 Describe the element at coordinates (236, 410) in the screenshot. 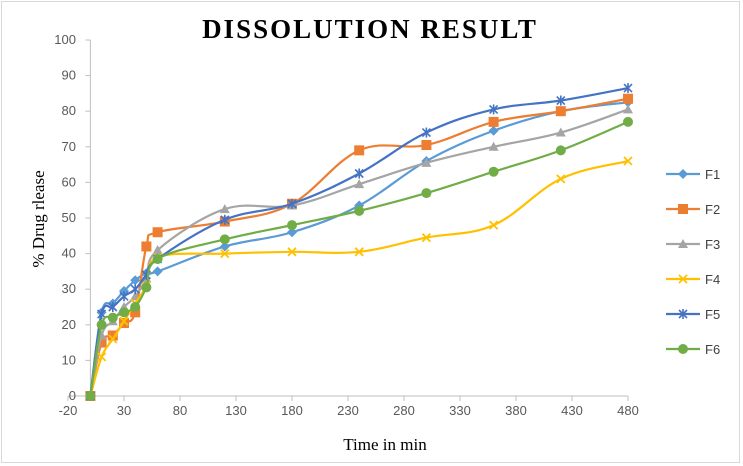

I see `x-tick-label: 130` at that location.